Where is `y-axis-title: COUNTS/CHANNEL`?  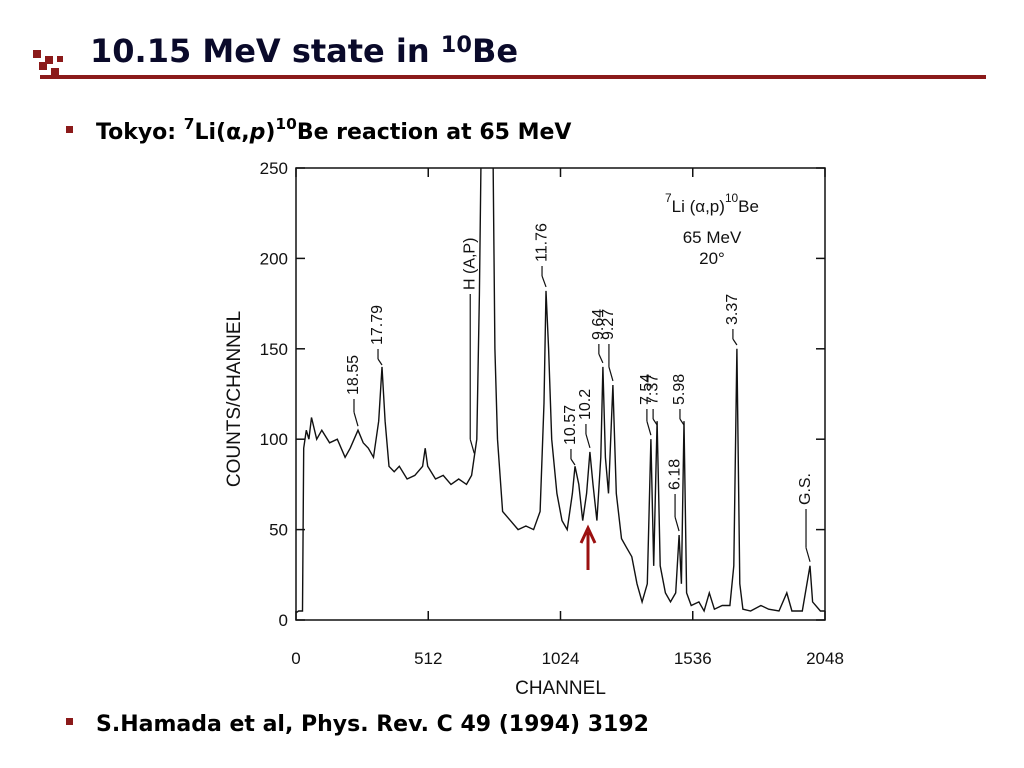 y-axis-title: COUNTS/CHANNEL is located at coordinates (234, 399).